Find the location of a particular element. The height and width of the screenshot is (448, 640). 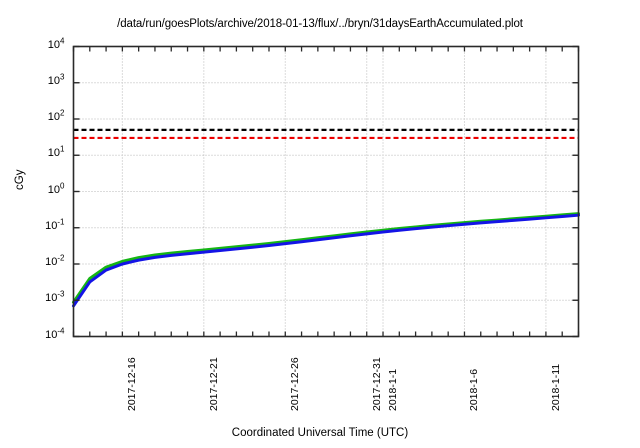

y-tick-exponent: 2 is located at coordinates (62, 113).